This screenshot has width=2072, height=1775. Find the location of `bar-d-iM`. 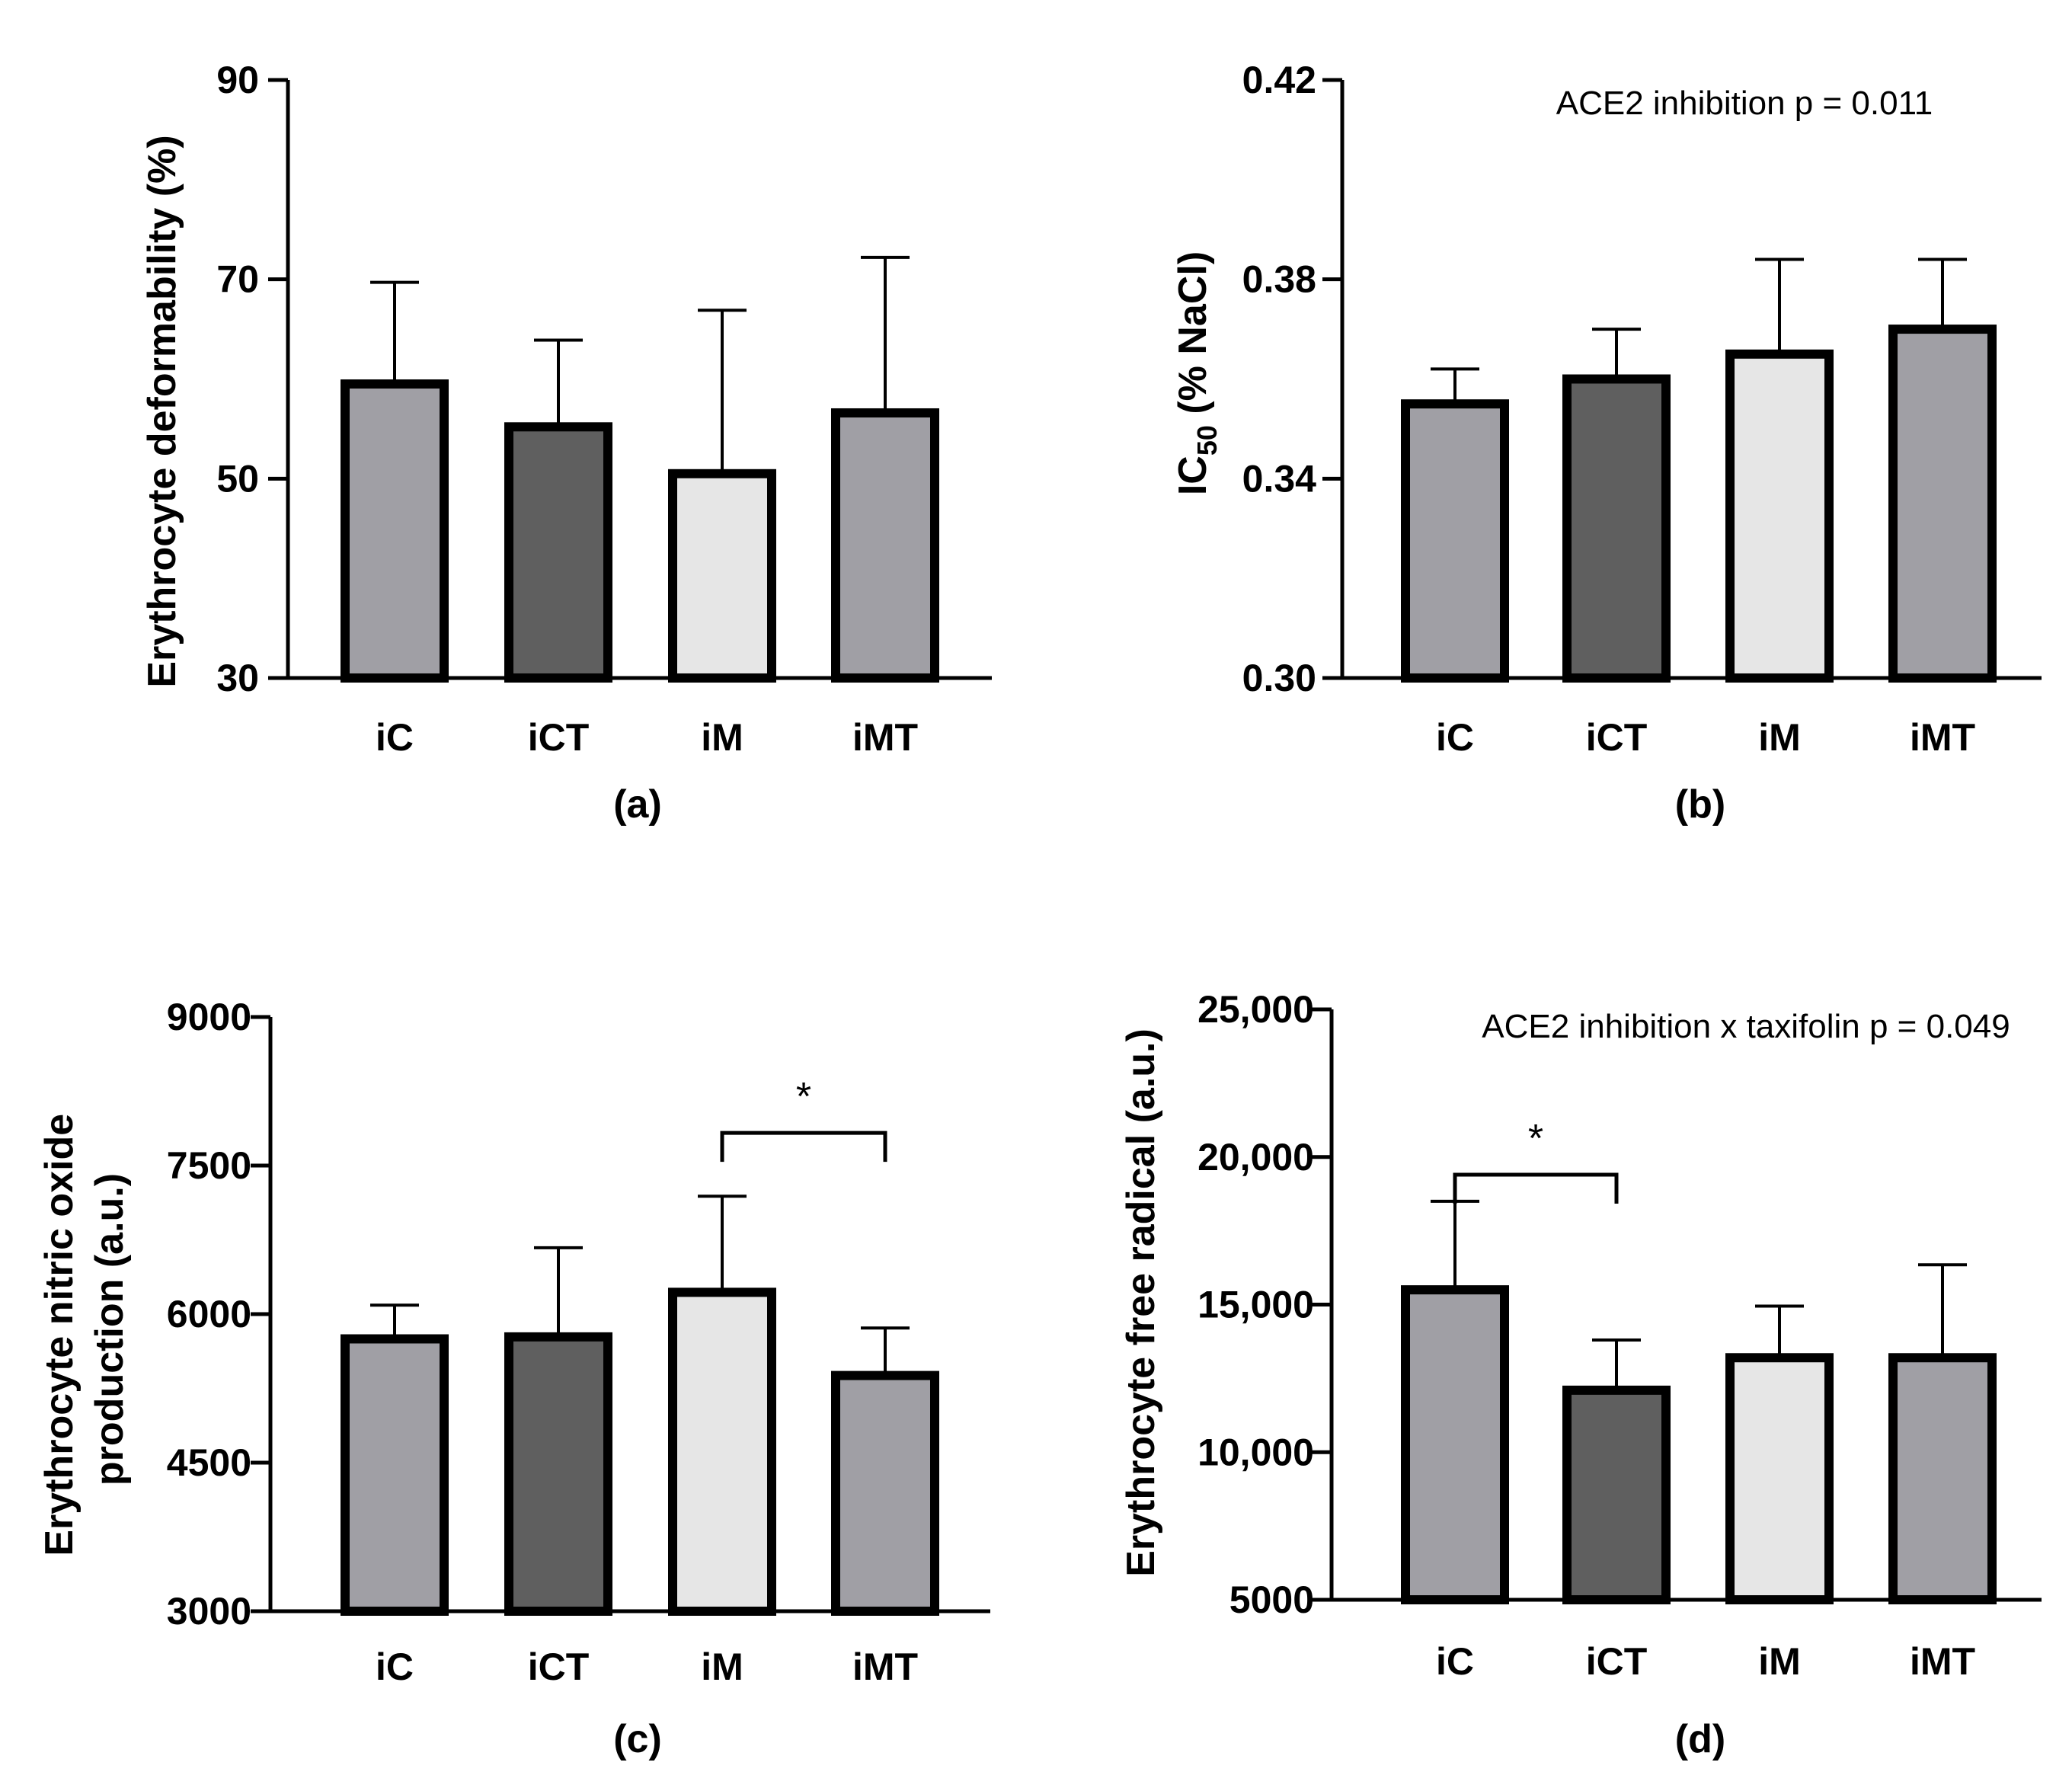

bar-d-iM is located at coordinates (1779, 1478).